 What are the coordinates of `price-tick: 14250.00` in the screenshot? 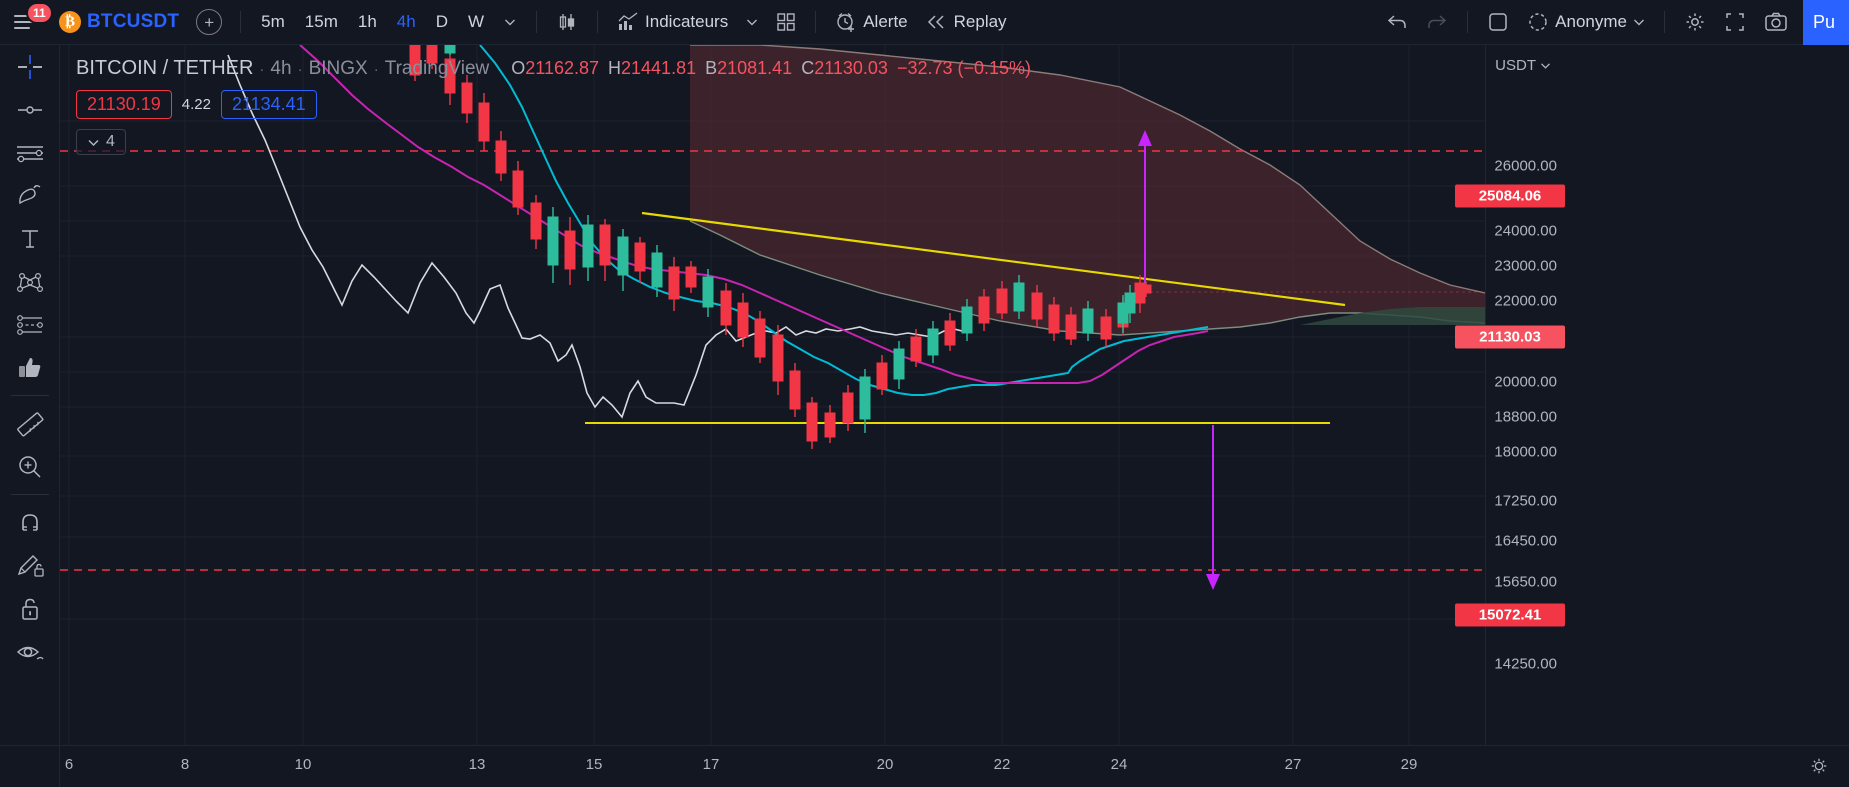 It's located at (1525, 664).